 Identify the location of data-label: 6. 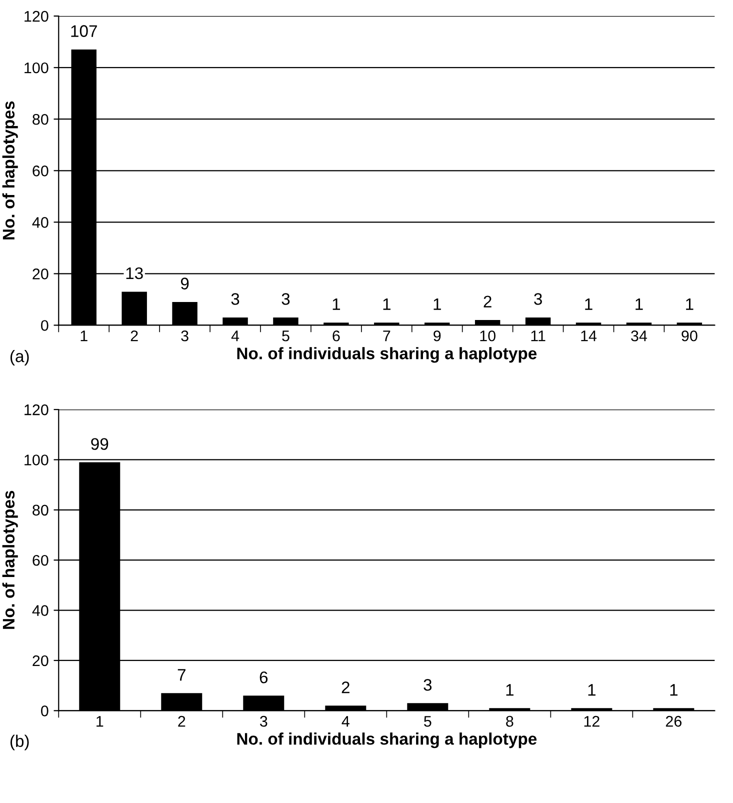
(264, 677).